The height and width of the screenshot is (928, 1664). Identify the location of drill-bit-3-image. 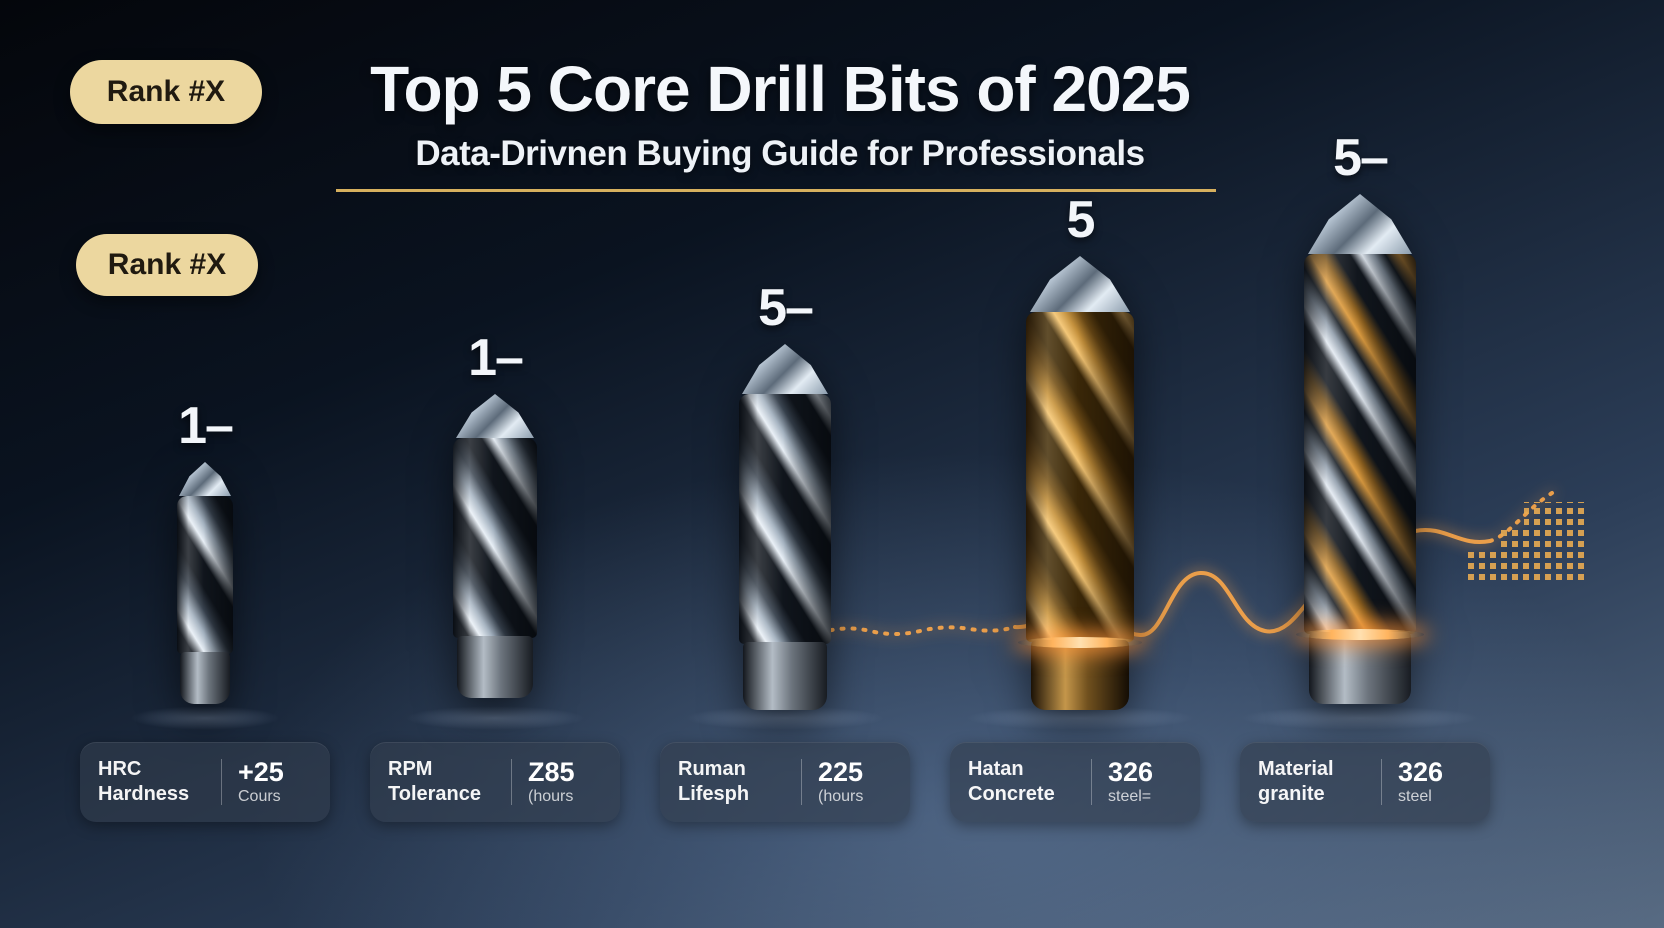
(785, 527).